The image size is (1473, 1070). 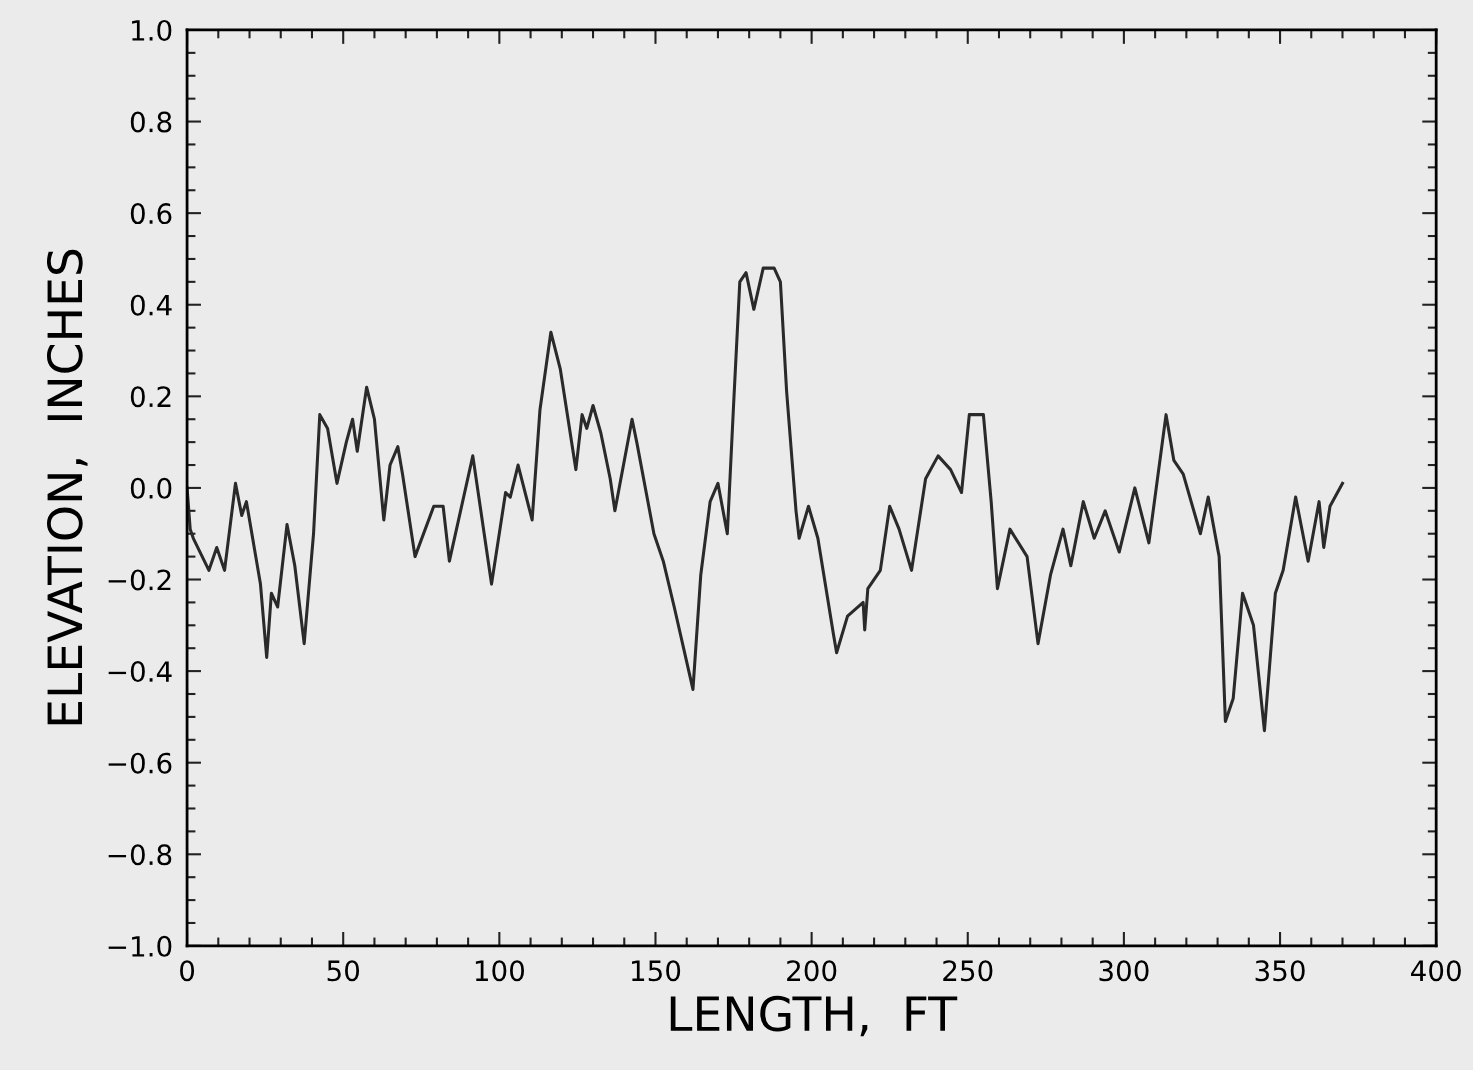 What do you see at coordinates (1124, 971) in the screenshot?
I see `x-tick-label: 300` at bounding box center [1124, 971].